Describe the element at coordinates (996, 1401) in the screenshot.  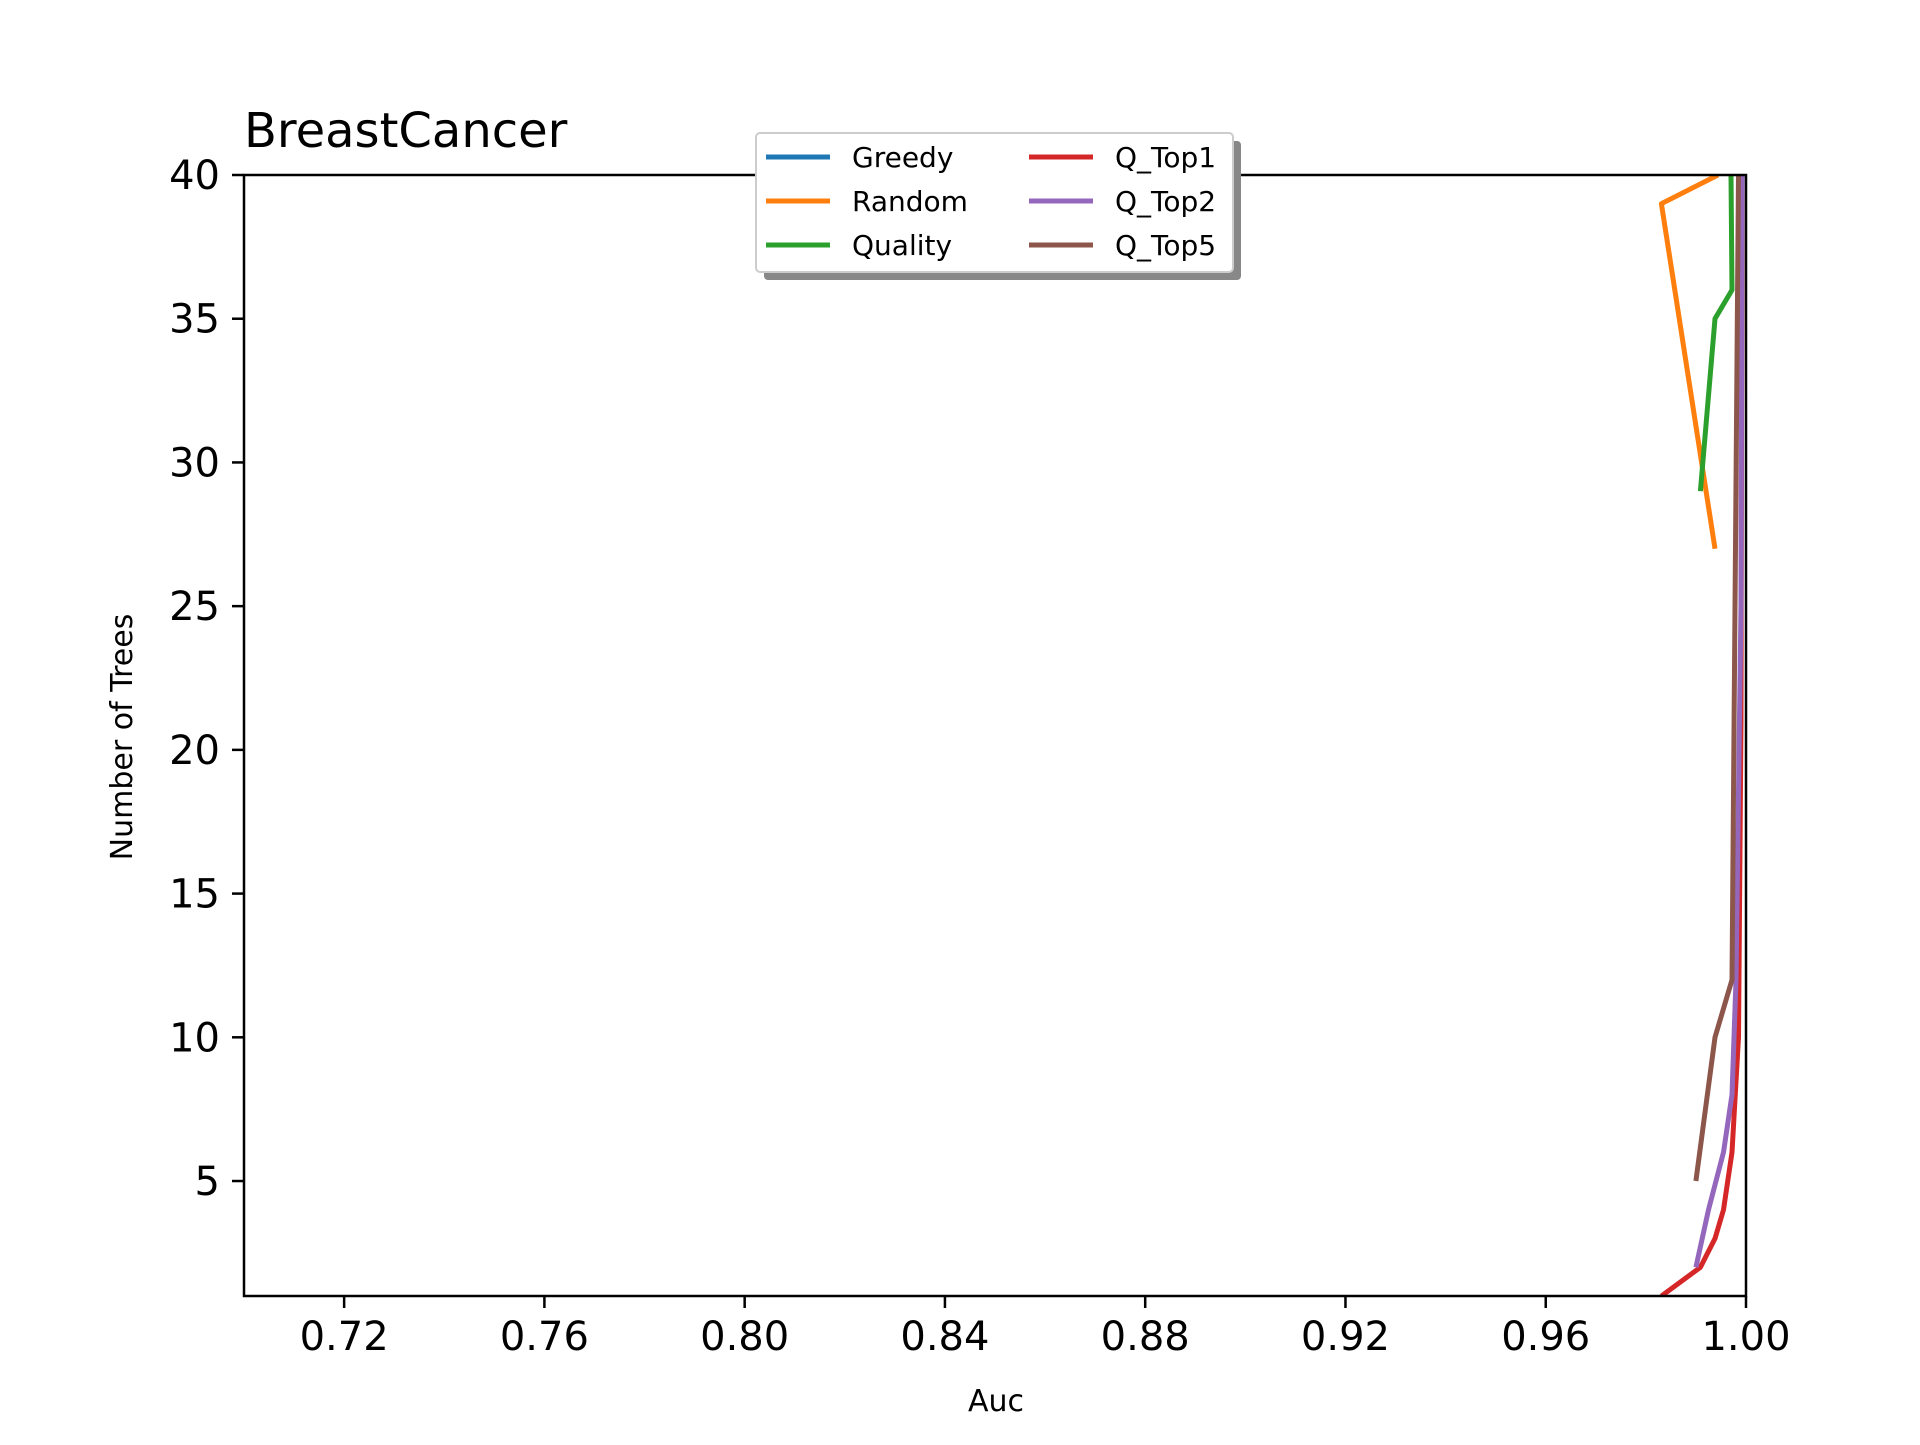
I see `x-axis-label: Auc` at that location.